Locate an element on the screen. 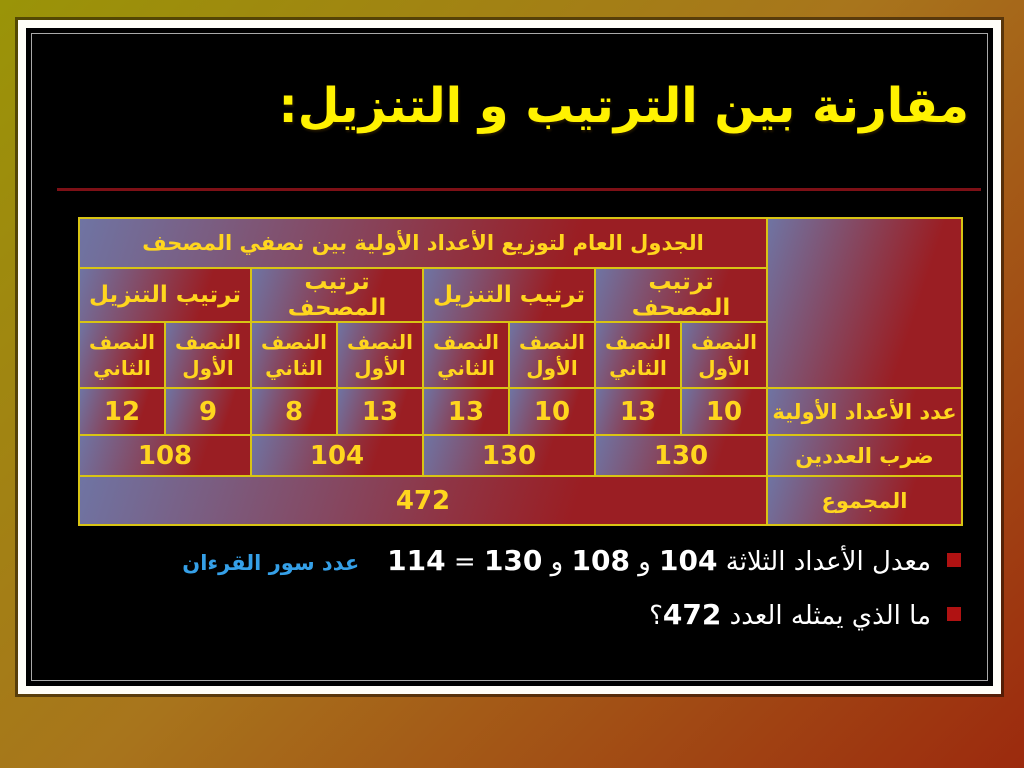 The image size is (1024, 768). prime-count-value: 9 is located at coordinates (208, 411).